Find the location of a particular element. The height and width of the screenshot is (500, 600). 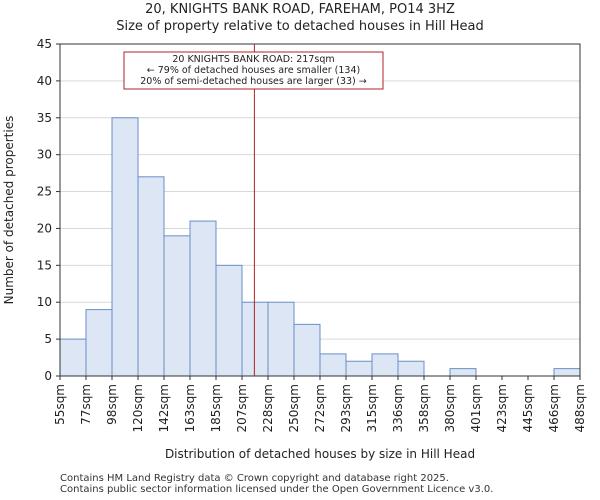

annotation-box is located at coordinates (253, 70).